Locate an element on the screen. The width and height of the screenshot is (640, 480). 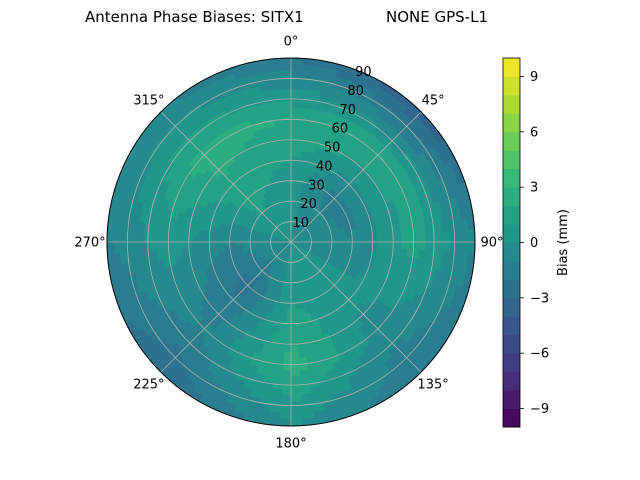
theta-tick-label: 135° is located at coordinates (432, 385).